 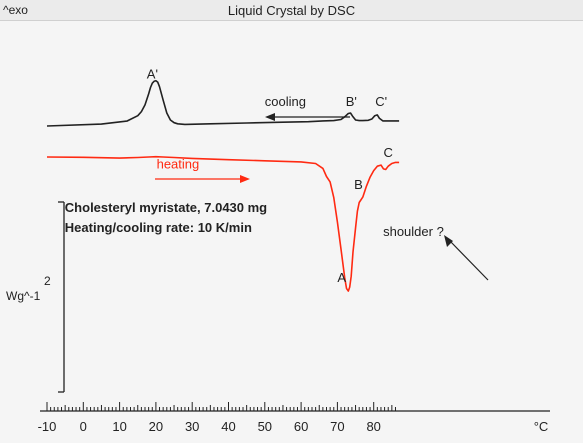 I want to click on x-tick-label: 0, so click(x=83, y=426).